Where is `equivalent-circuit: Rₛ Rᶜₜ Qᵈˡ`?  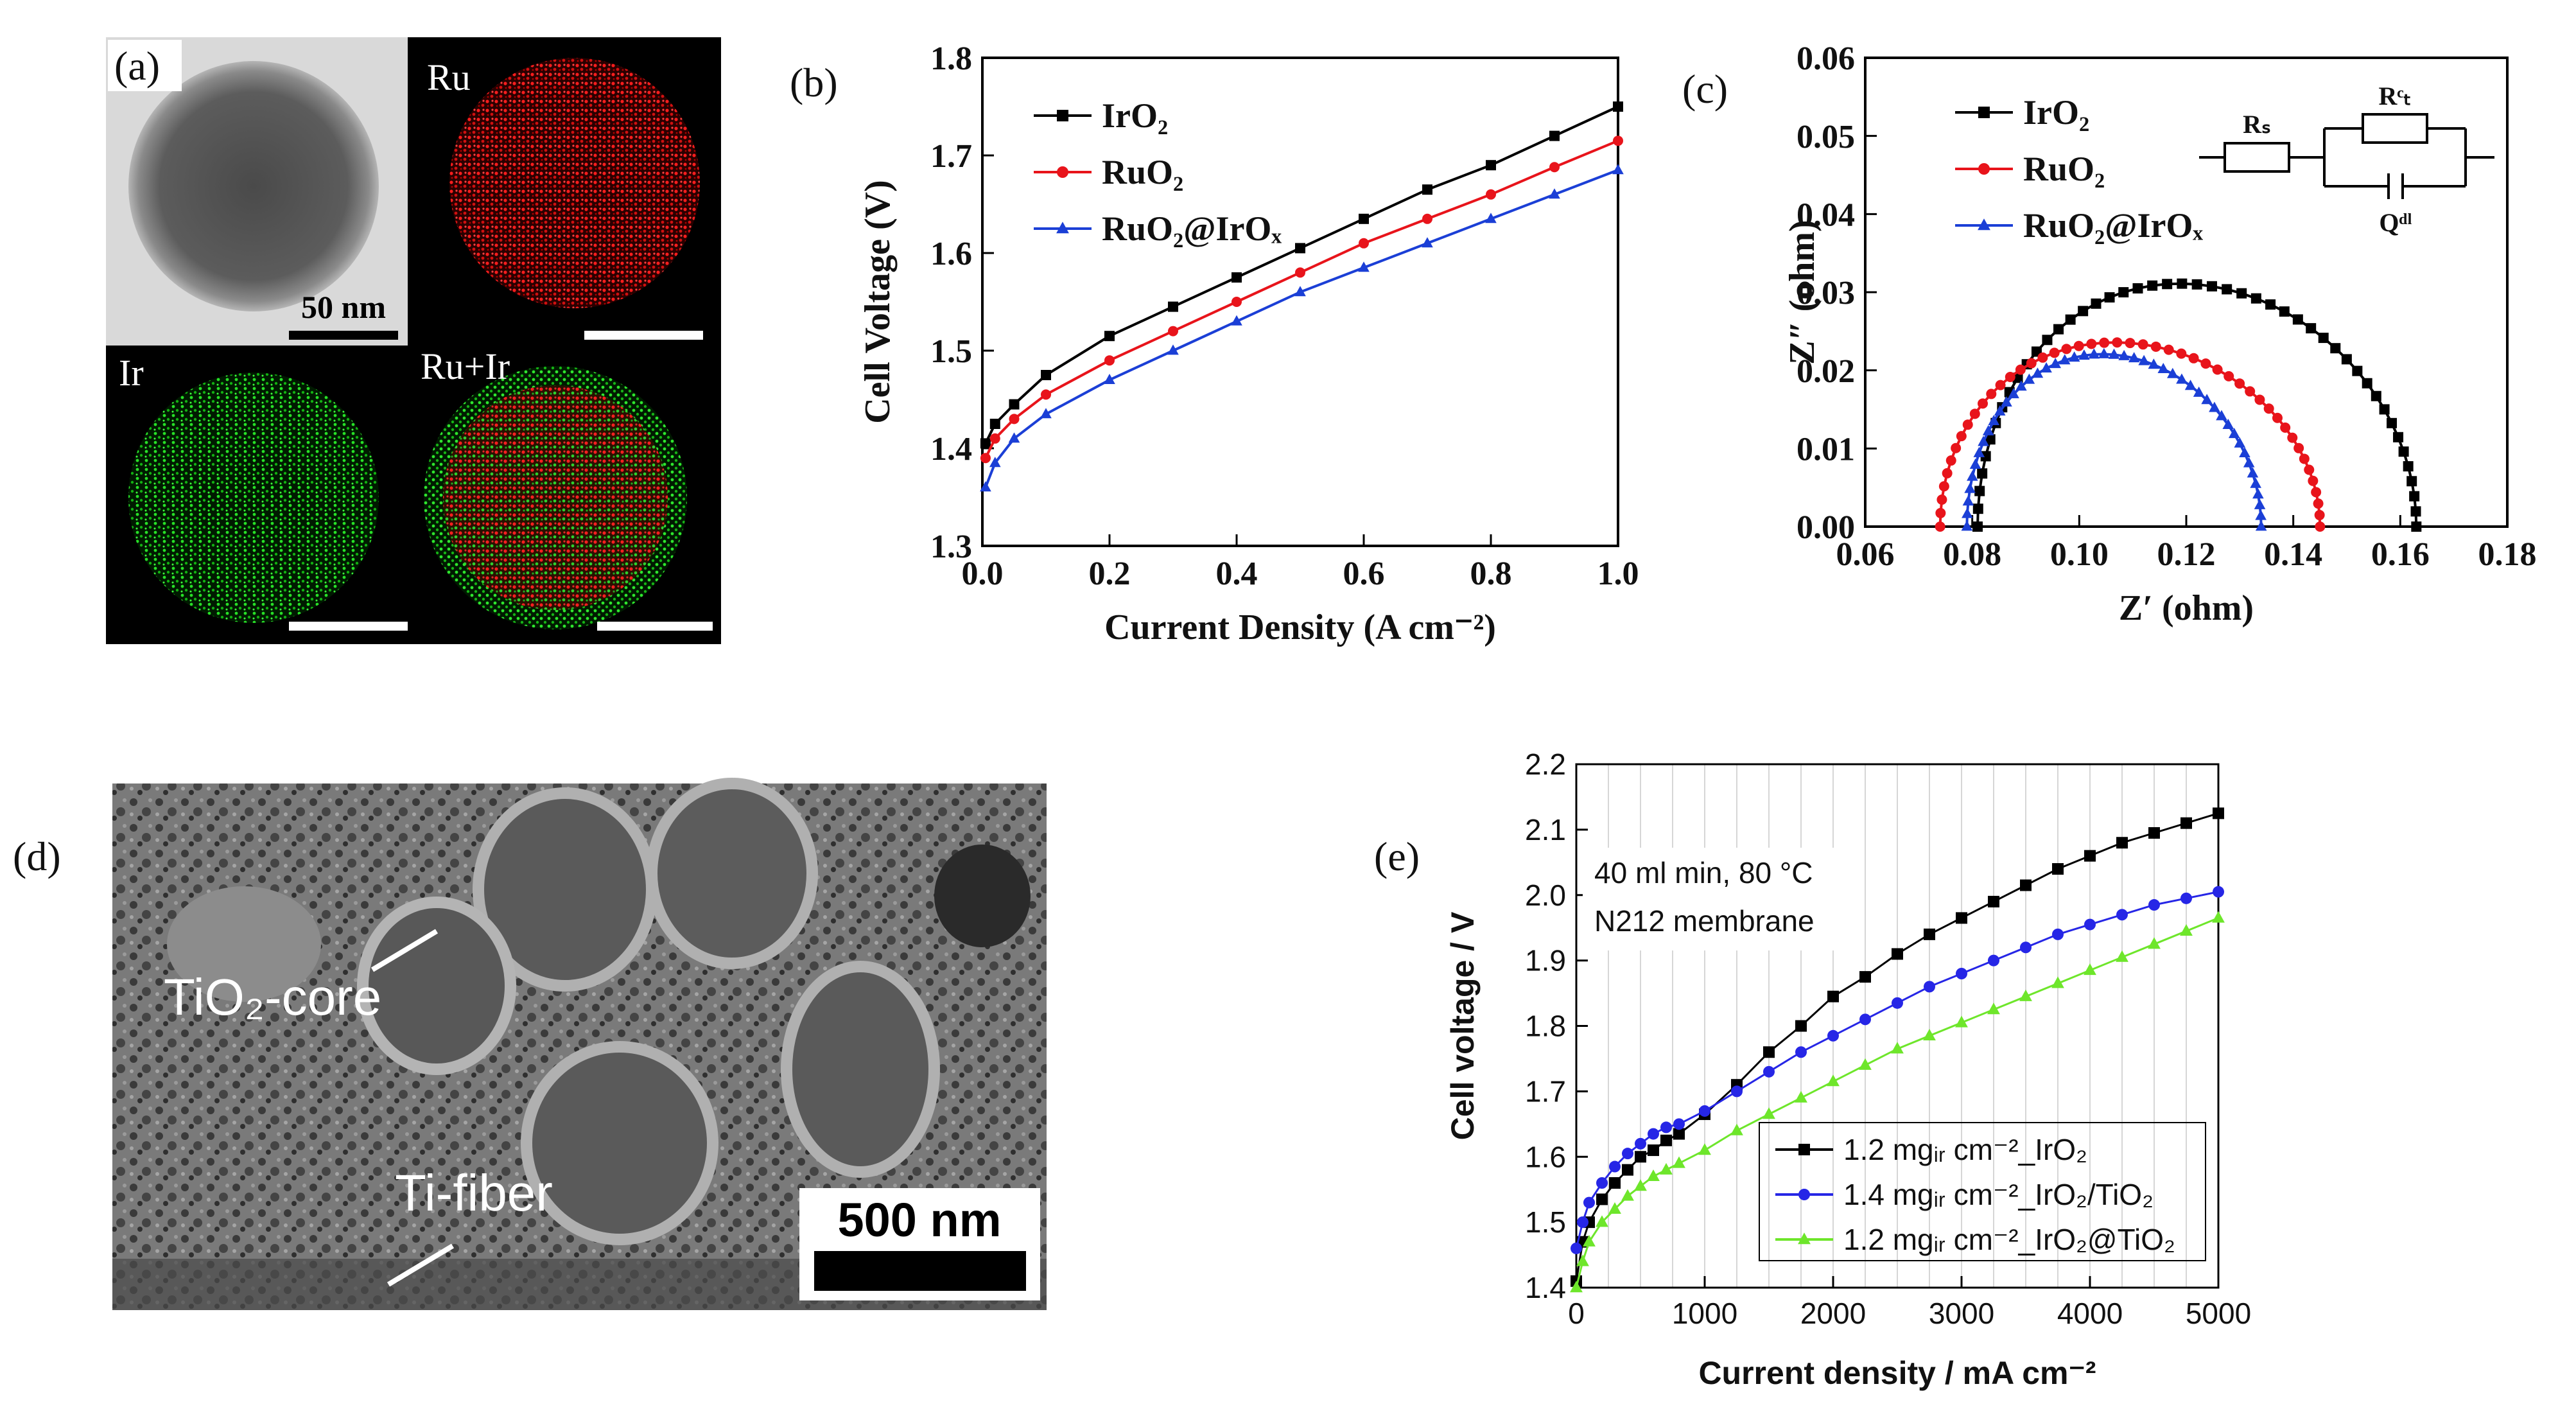
equivalent-circuit: Rₛ Rᶜₜ Qᵈˡ is located at coordinates (2346, 159).